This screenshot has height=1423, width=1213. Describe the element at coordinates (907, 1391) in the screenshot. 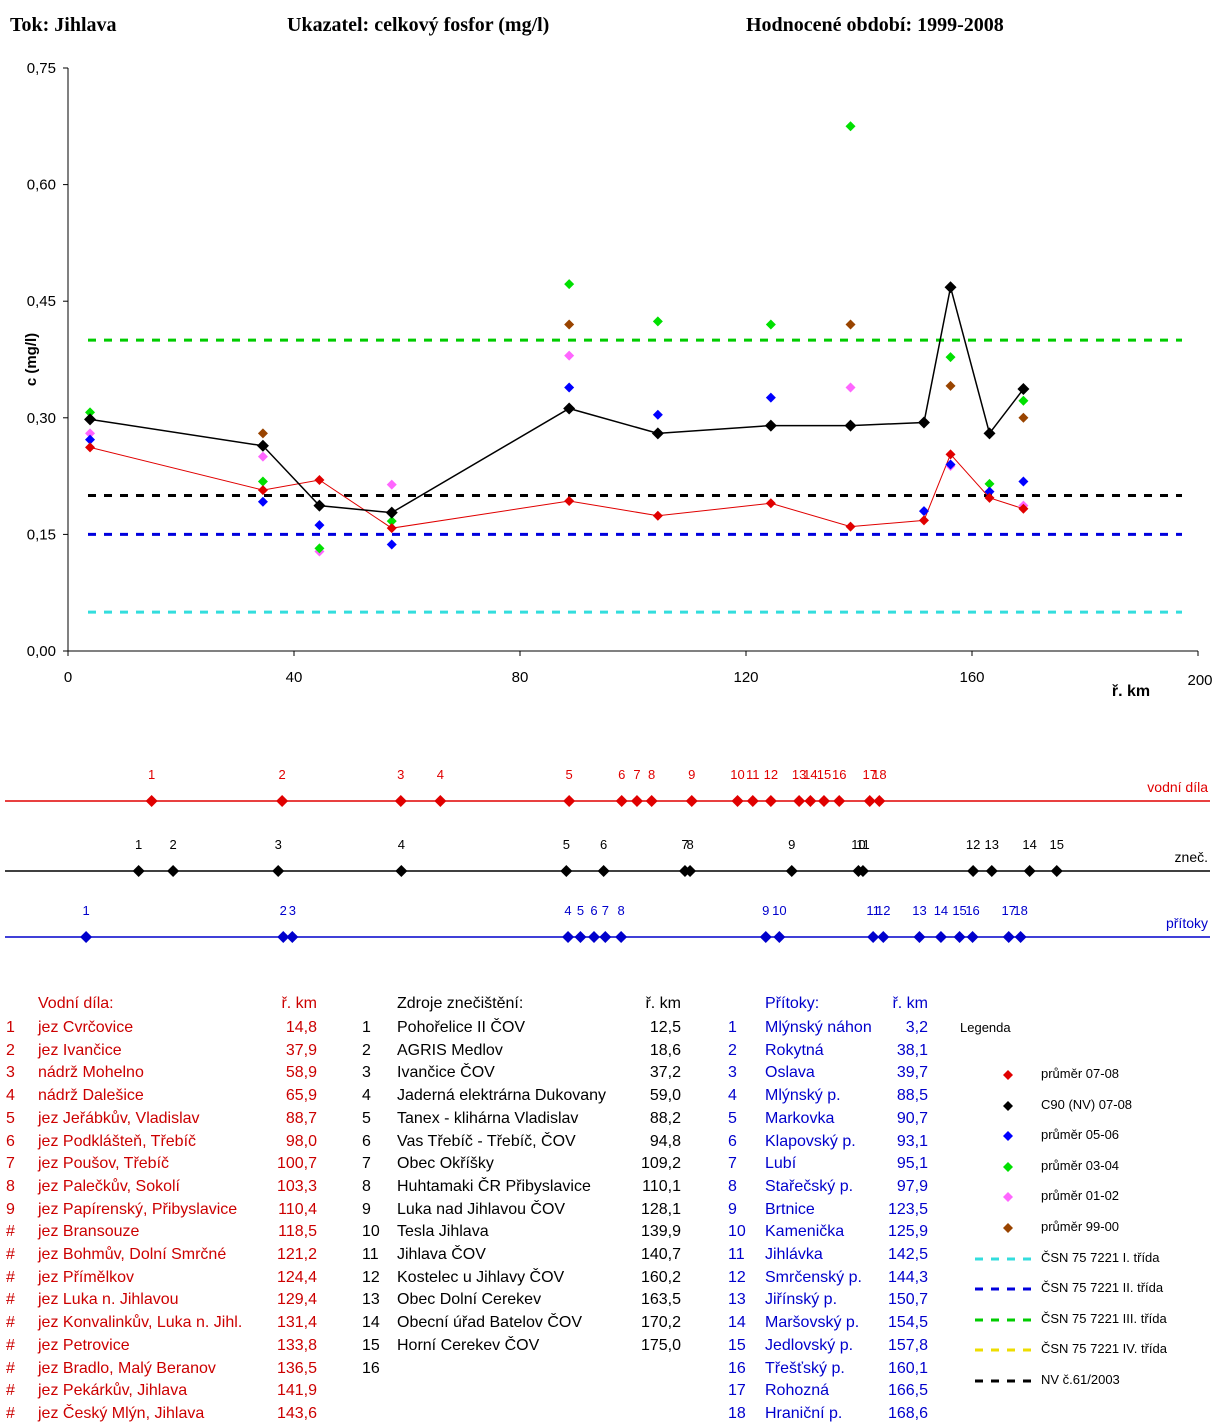

I see `table-row-km: 166,5` at that location.